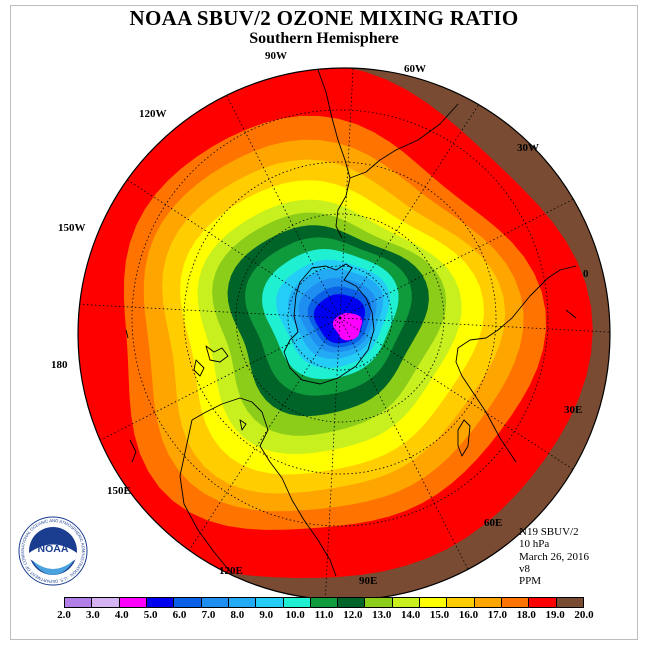 The image size is (648, 648). Describe the element at coordinates (72, 228) in the screenshot. I see `lon-label-150w: 150W` at that location.